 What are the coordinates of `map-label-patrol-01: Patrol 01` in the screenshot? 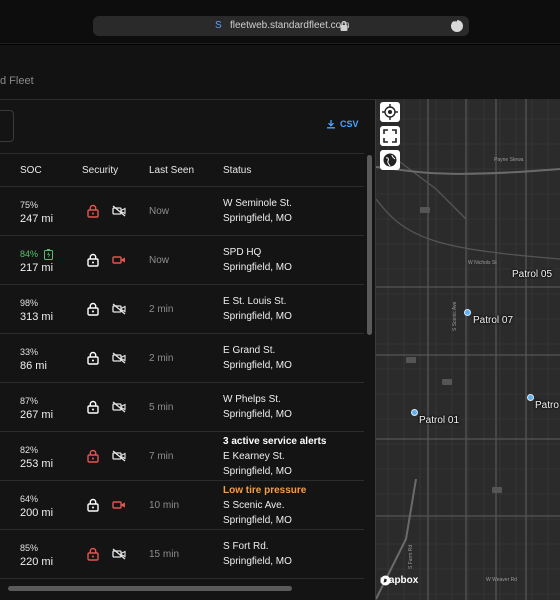 It's located at (439, 420).